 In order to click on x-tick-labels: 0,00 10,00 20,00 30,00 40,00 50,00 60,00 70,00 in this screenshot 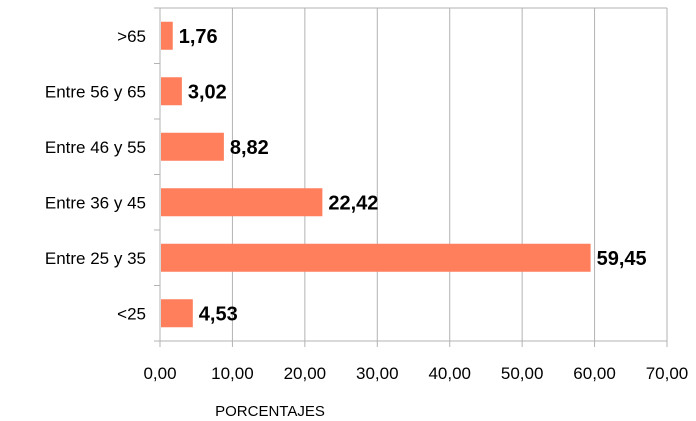, I will do `click(415, 373)`.